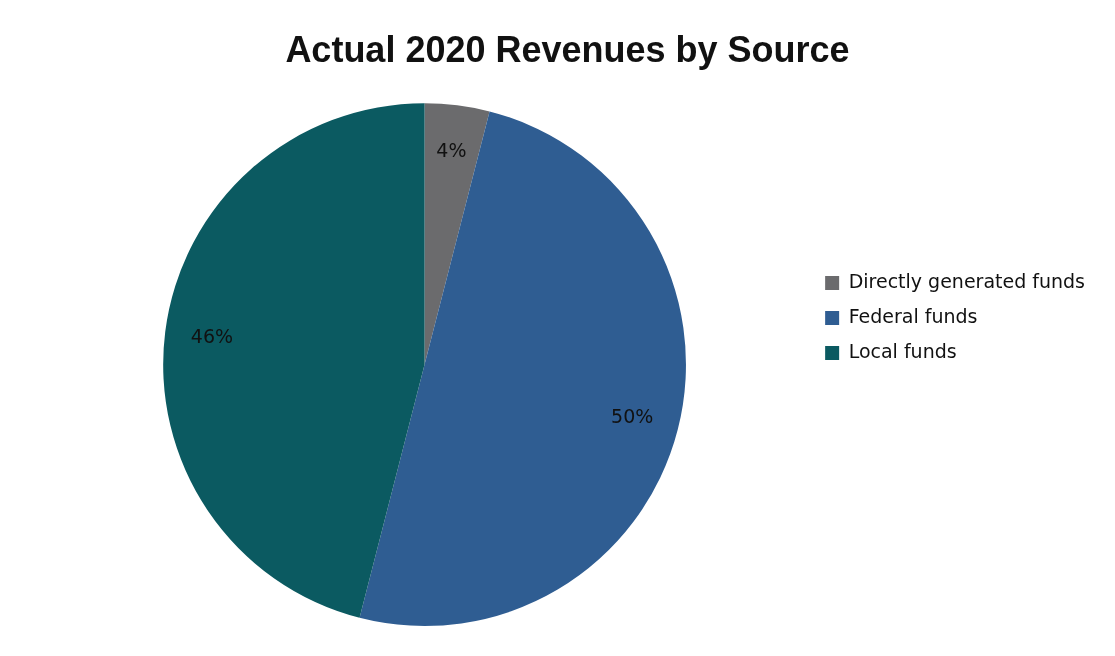 This screenshot has width=1115, height=656. Describe the element at coordinates (913, 315) in the screenshot. I see `legend-label: Federal funds` at that location.